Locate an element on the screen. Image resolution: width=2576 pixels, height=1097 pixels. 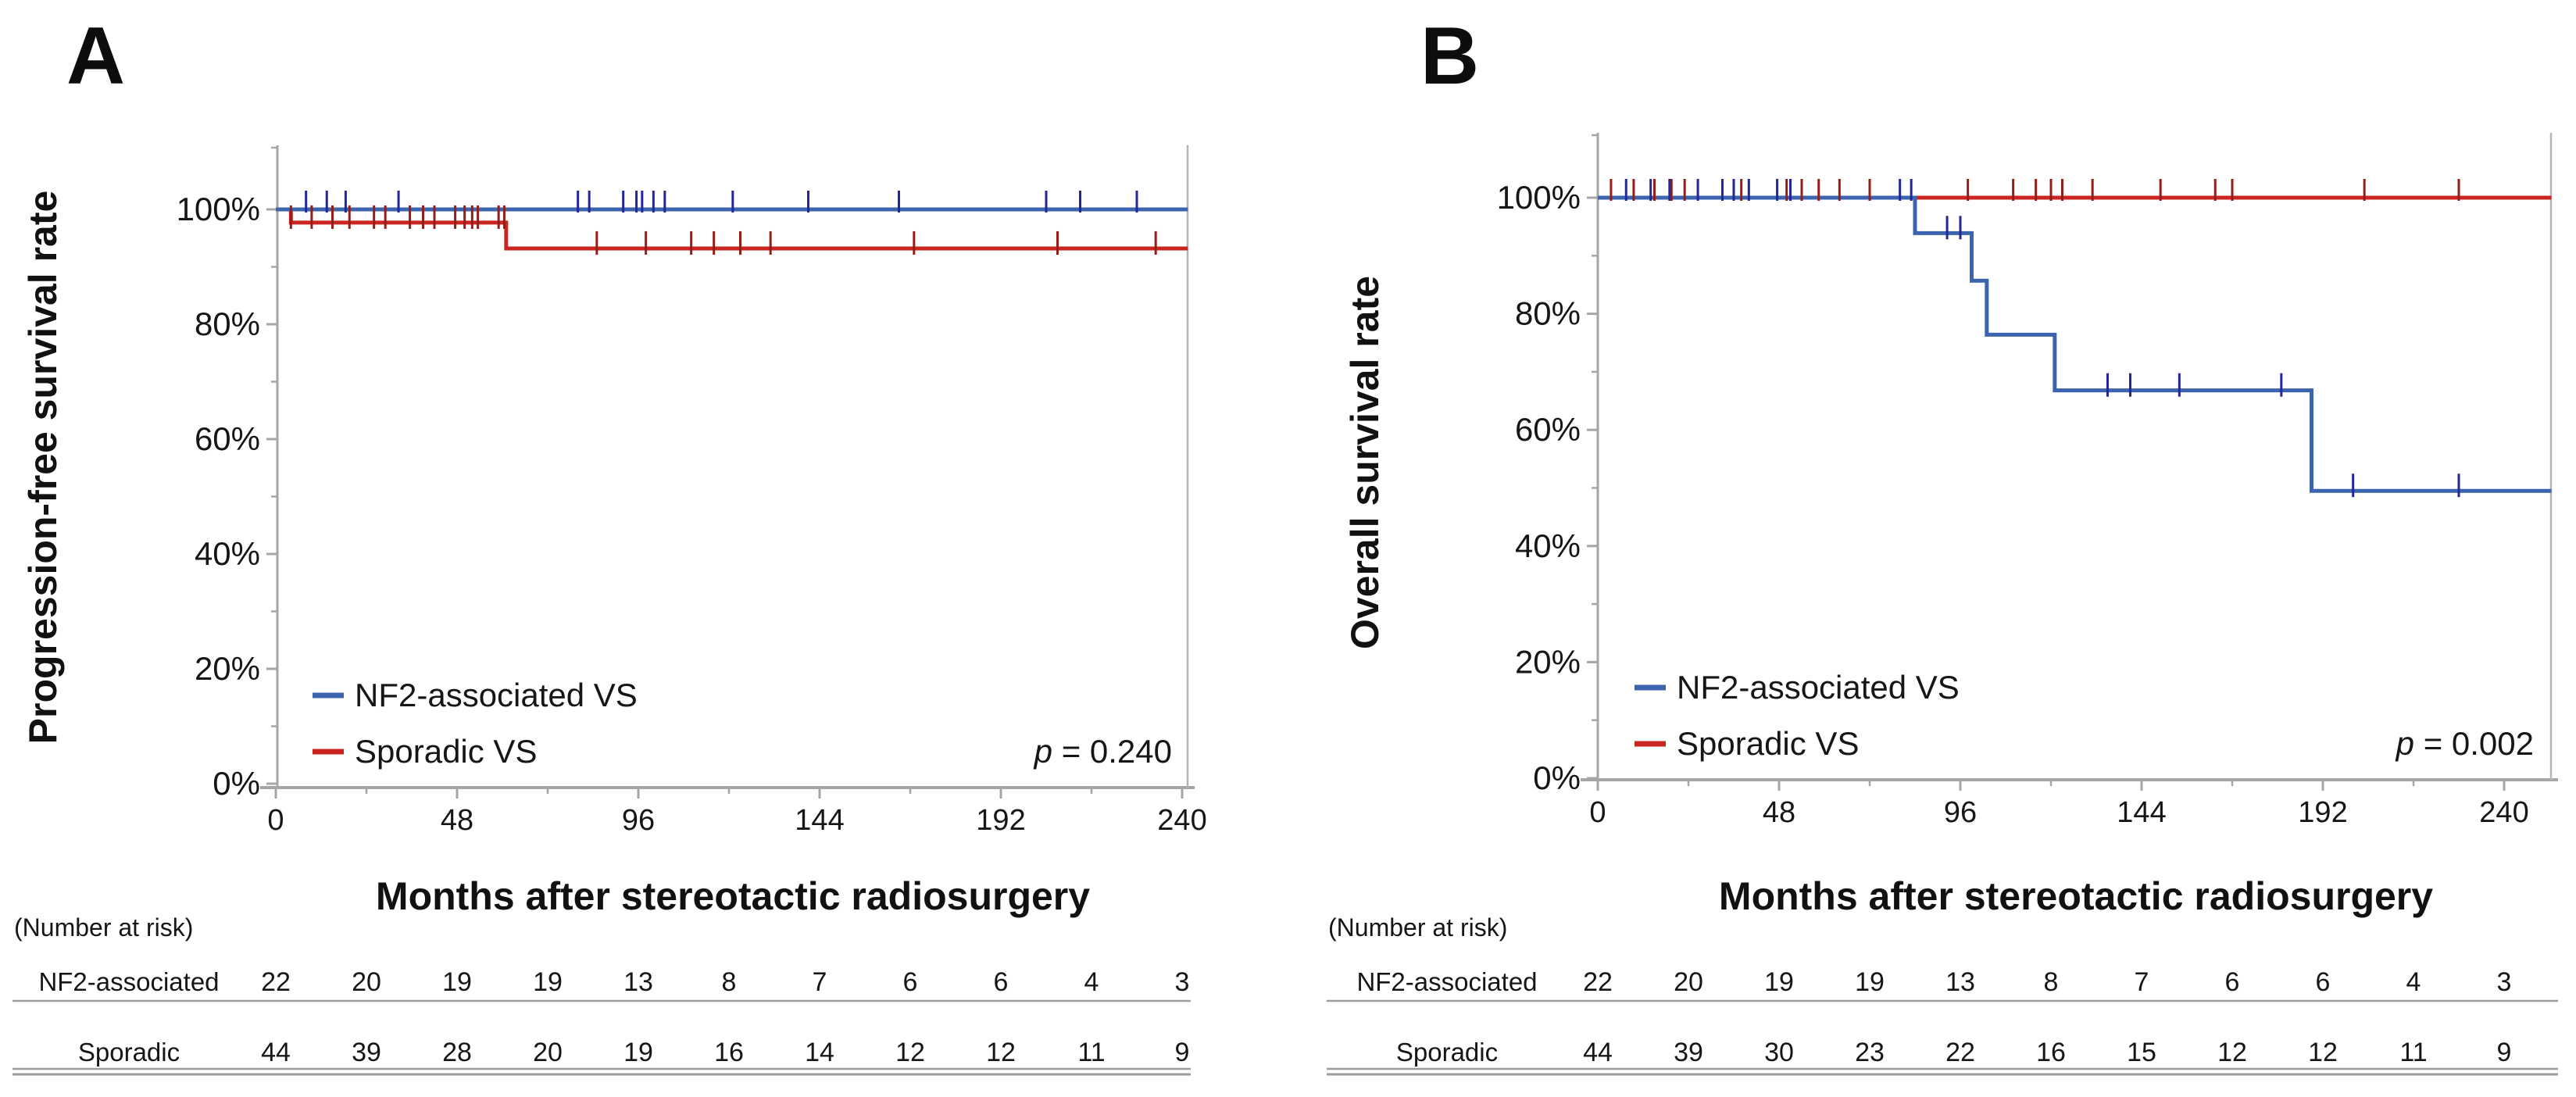
risk-count: 15 is located at coordinates (2141, 1052).